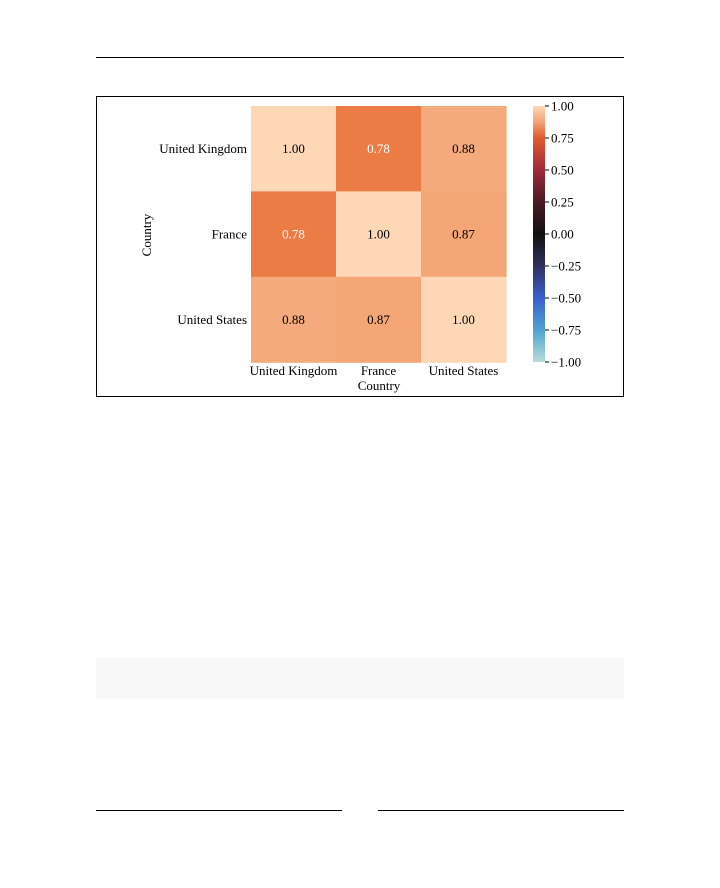 This screenshot has height=888, width=720. I want to click on y-axis-label: Country, so click(146, 234).